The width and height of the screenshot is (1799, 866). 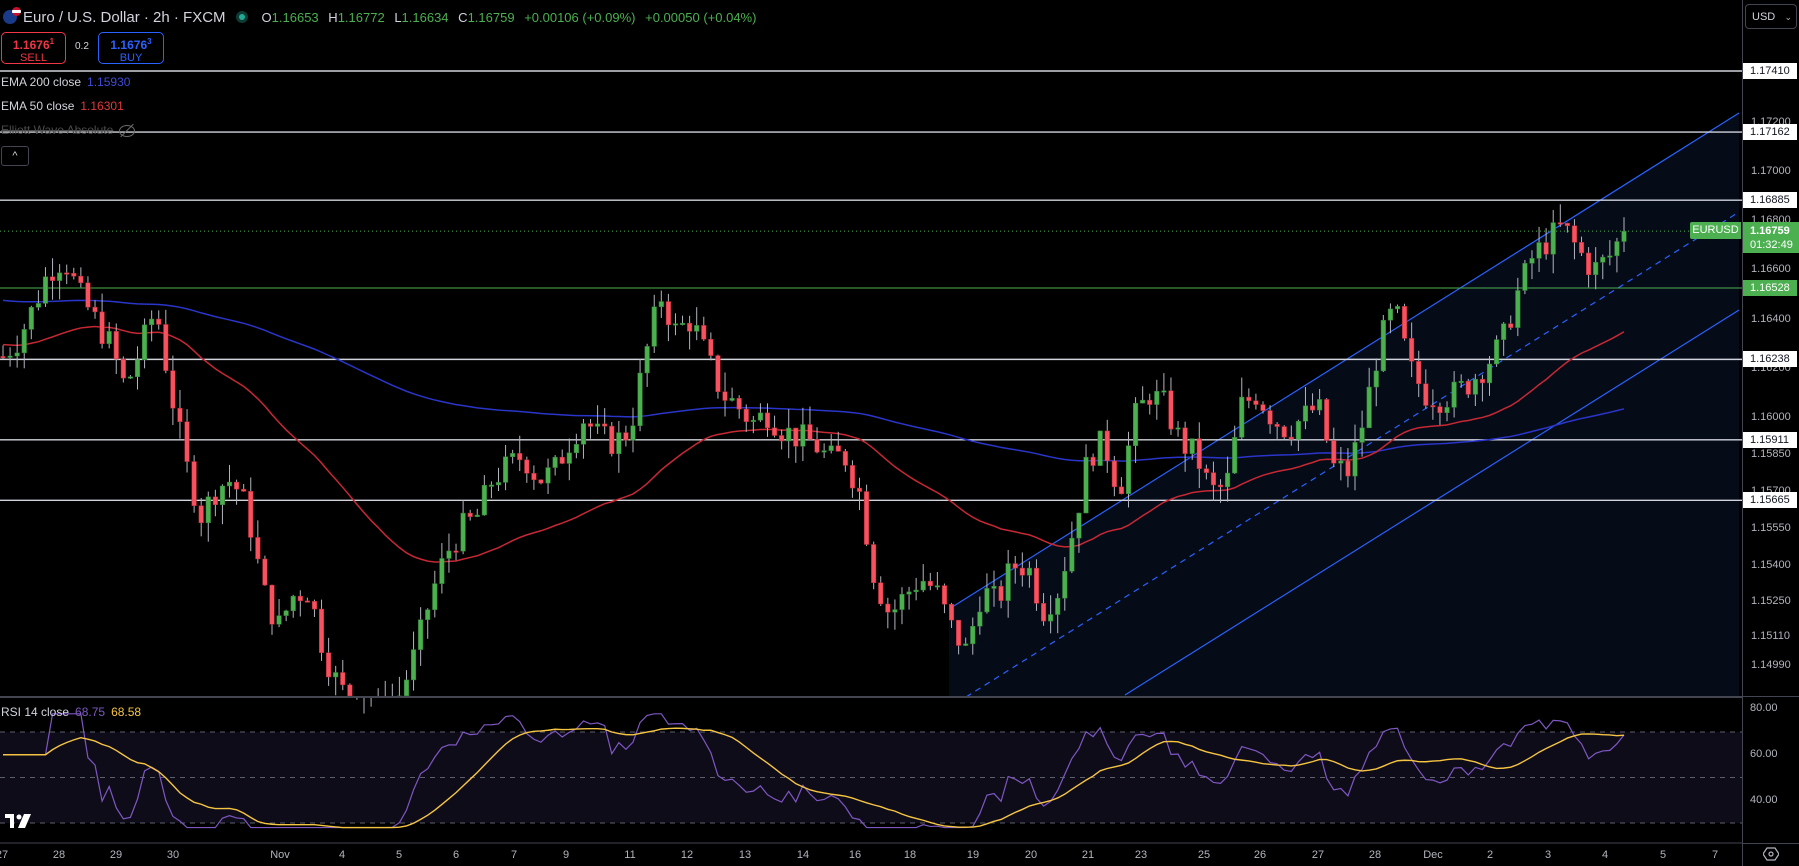 I want to click on spread-value: 0.2, so click(x=82, y=46).